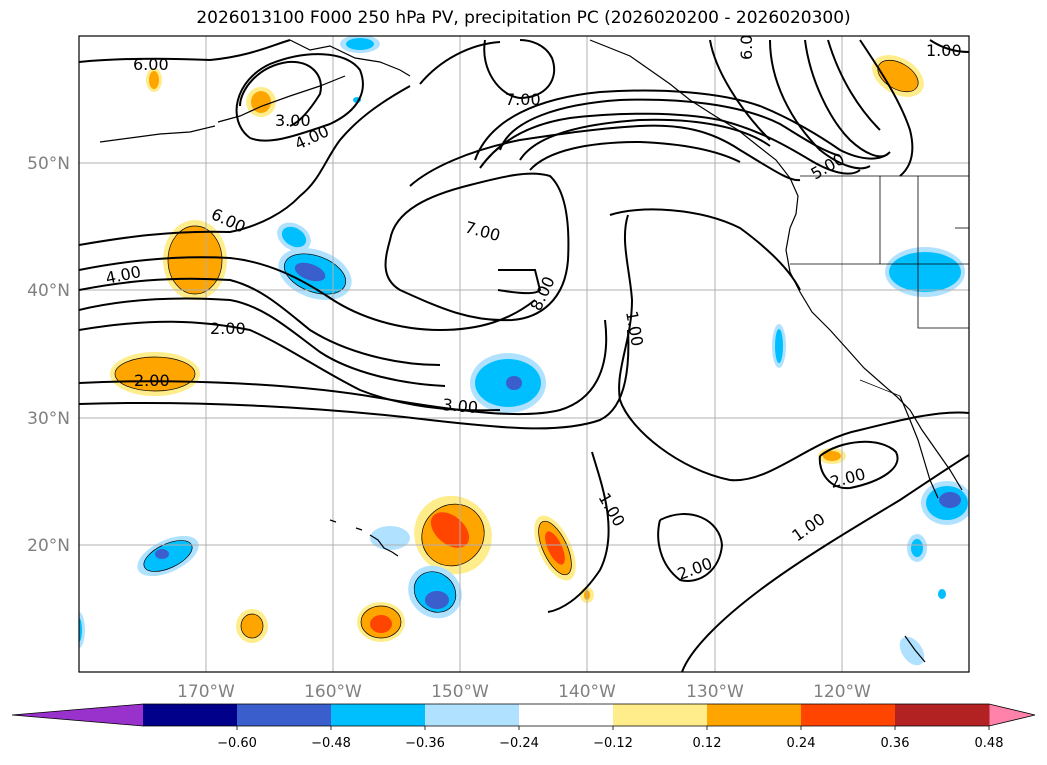  What do you see at coordinates (48, 546) in the screenshot?
I see `lat-tick-label: 20°N` at bounding box center [48, 546].